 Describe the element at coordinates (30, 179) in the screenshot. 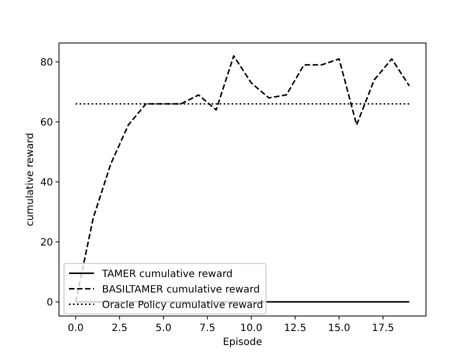

I see `y-axis-title: cumulative reward` at that location.